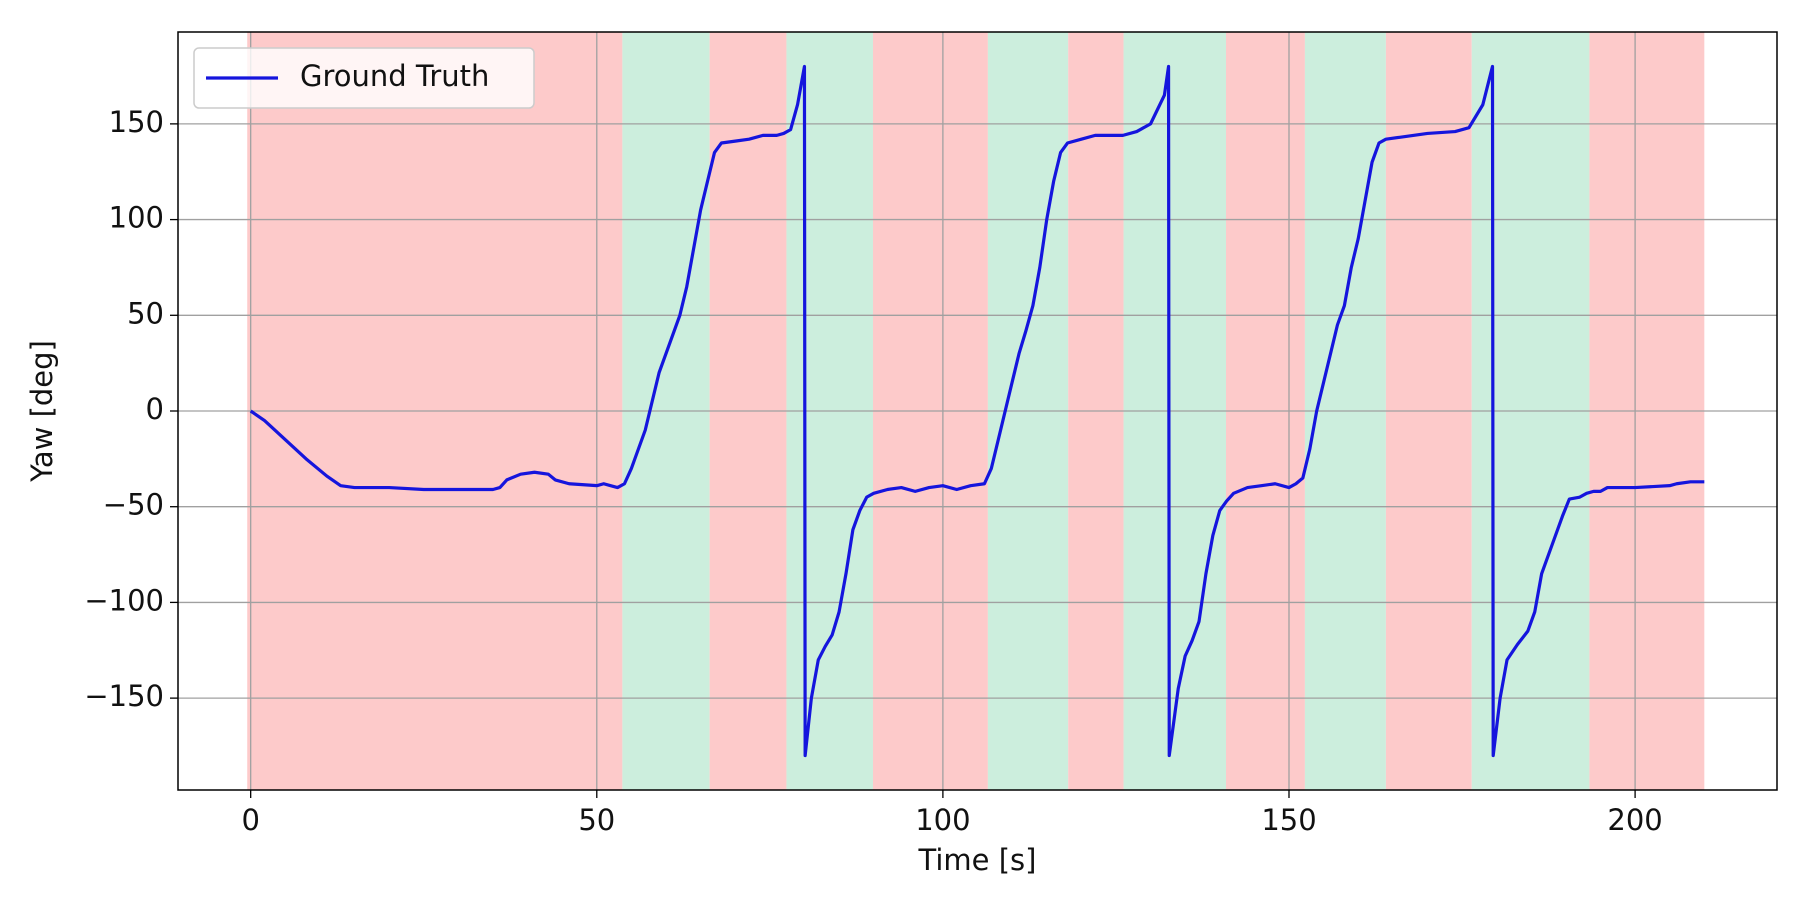 The image size is (1800, 905). Describe the element at coordinates (942, 820) in the screenshot. I see `x-tick-label: 100` at that location.